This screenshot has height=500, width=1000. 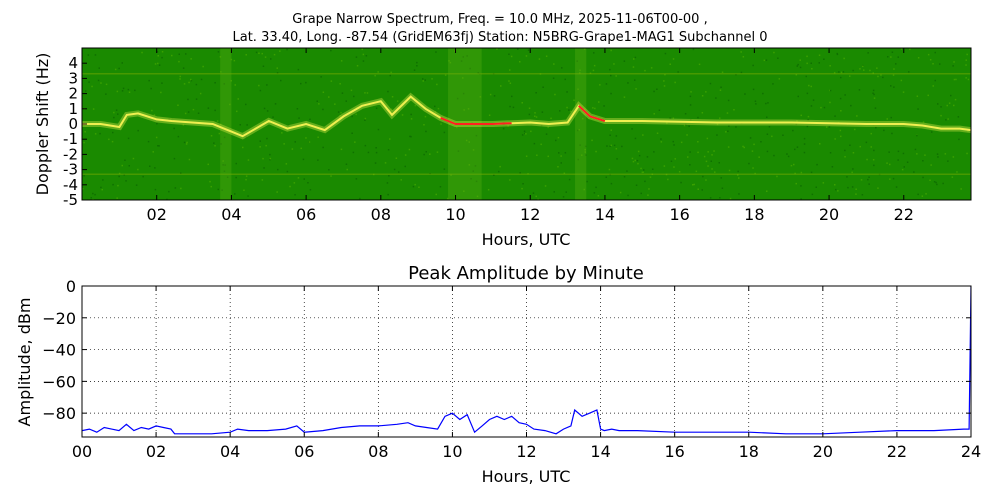 What do you see at coordinates (73, 94) in the screenshot?
I see `spectrogram-y-tick-label: 2` at bounding box center [73, 94].